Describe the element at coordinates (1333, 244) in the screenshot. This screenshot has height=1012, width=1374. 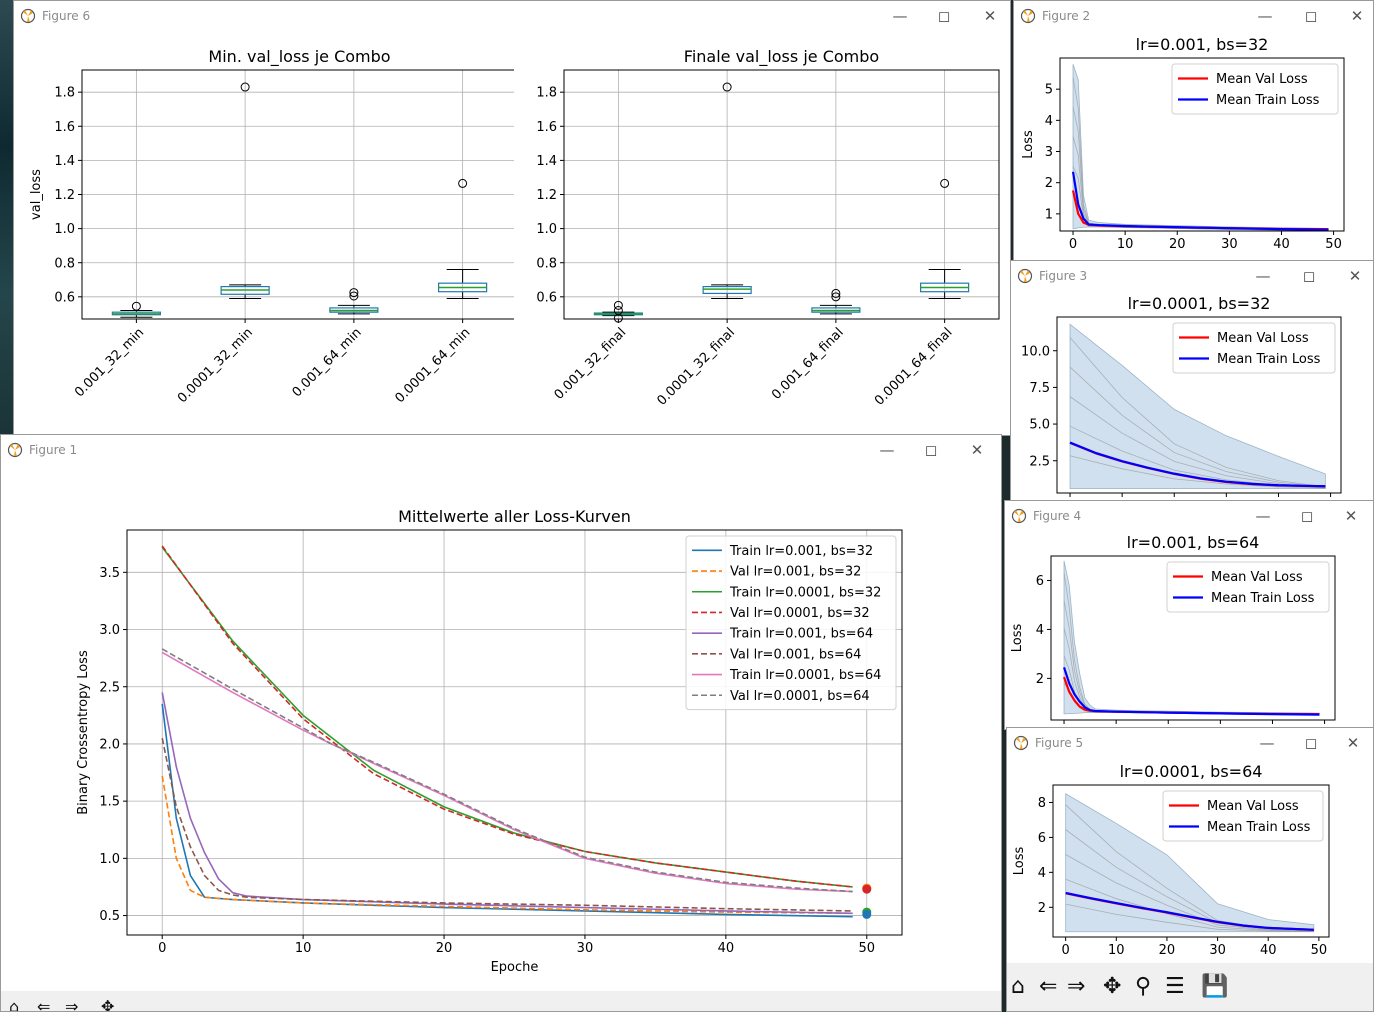
I see `x-tick-label: 50` at that location.